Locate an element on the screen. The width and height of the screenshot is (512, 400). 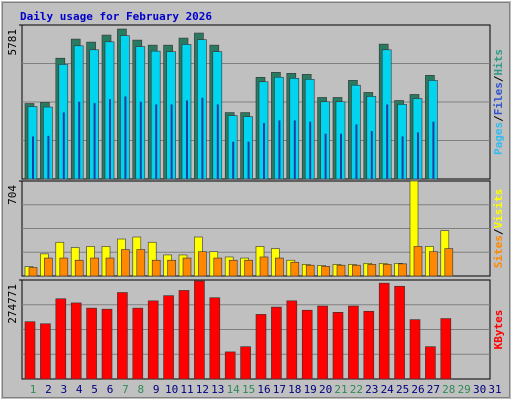
x-tick-label: 23 is located at coordinates (371, 389).